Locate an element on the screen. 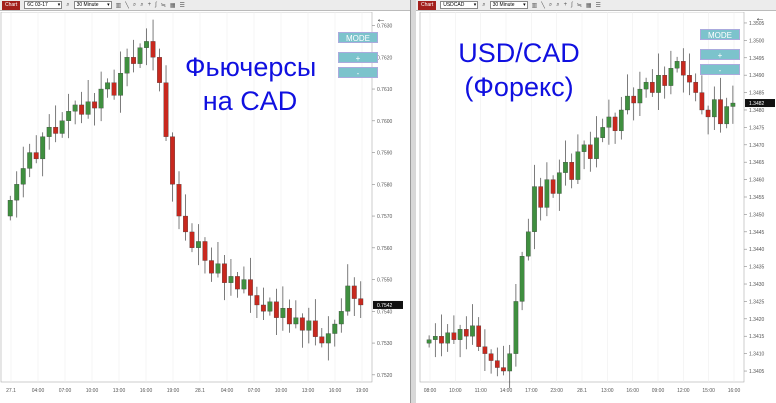  overlay-caption: Фьючерсы на CAD is located at coordinates (250, 84).